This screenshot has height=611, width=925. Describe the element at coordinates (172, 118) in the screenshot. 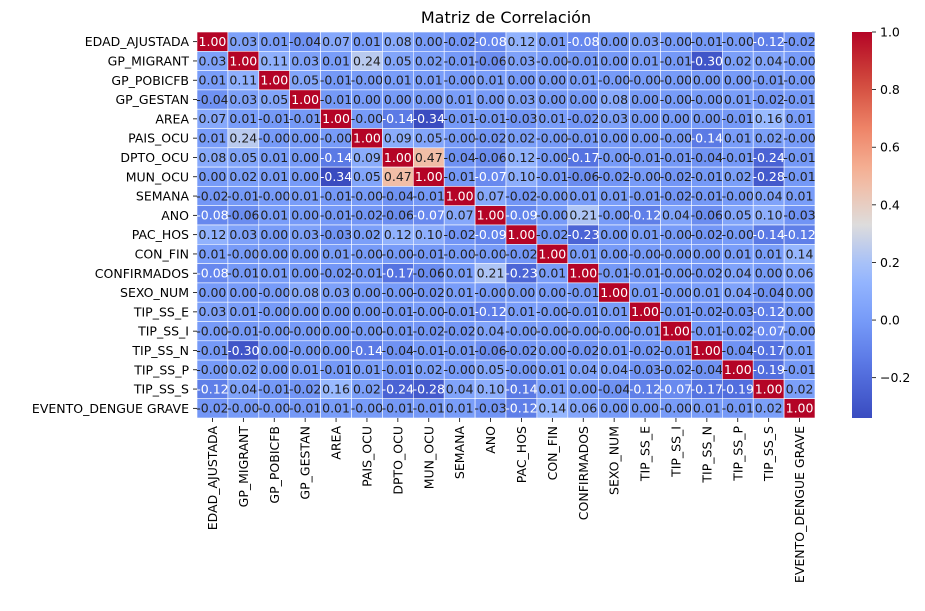

I see `y-tick-label: AREA` at that location.